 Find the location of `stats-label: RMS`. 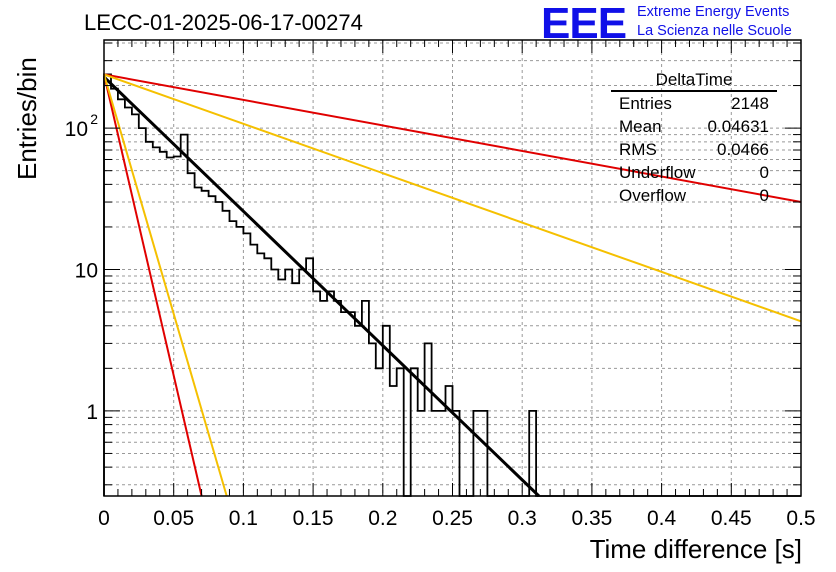

stats-label: RMS is located at coordinates (638, 149).